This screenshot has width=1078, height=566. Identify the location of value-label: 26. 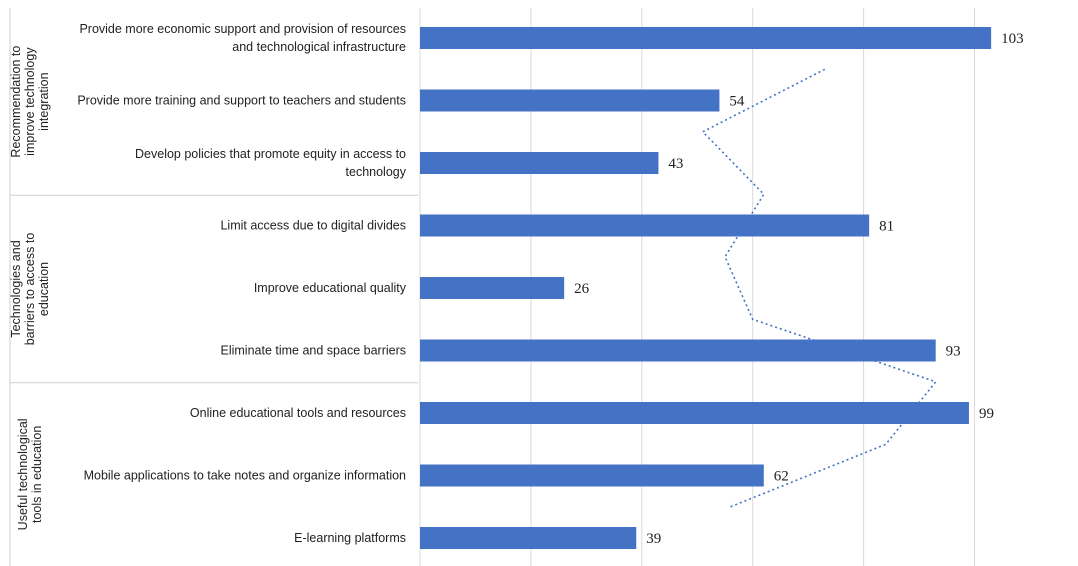
(582, 289).